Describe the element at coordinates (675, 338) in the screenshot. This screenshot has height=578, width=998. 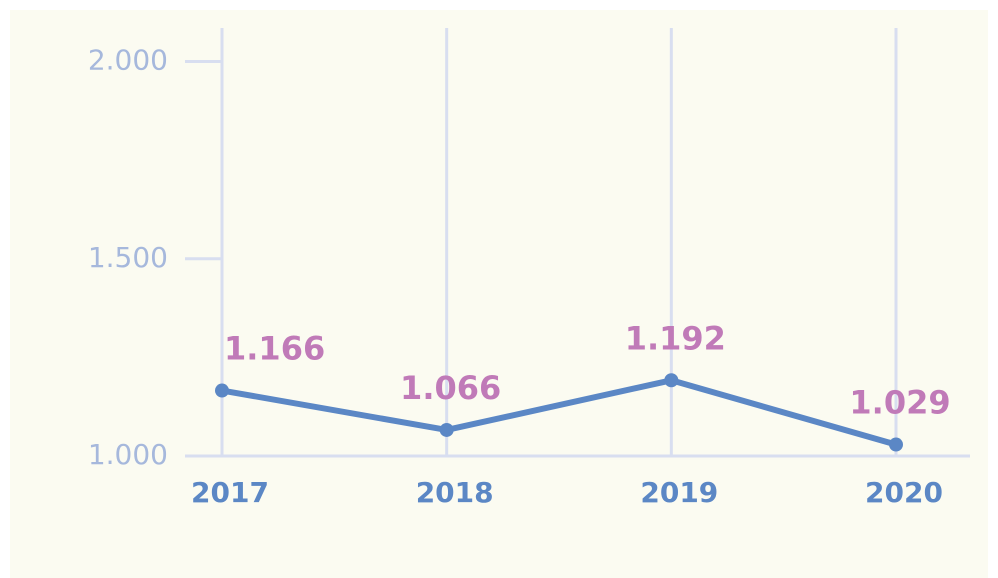
I see `data-label: 1.192` at that location.